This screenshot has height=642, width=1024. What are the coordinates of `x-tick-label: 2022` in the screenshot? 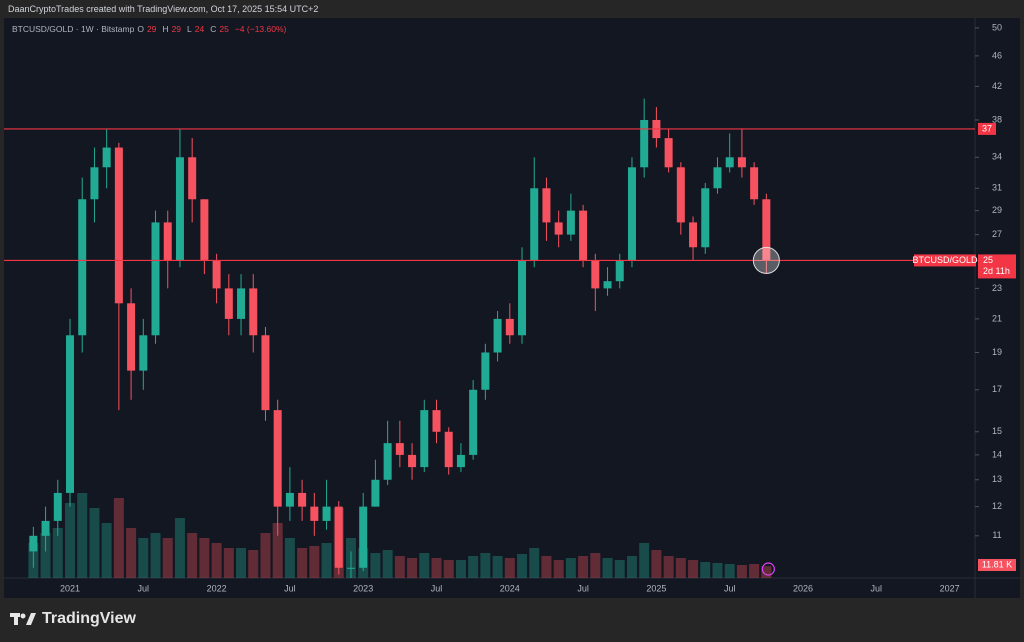 It's located at (217, 588).